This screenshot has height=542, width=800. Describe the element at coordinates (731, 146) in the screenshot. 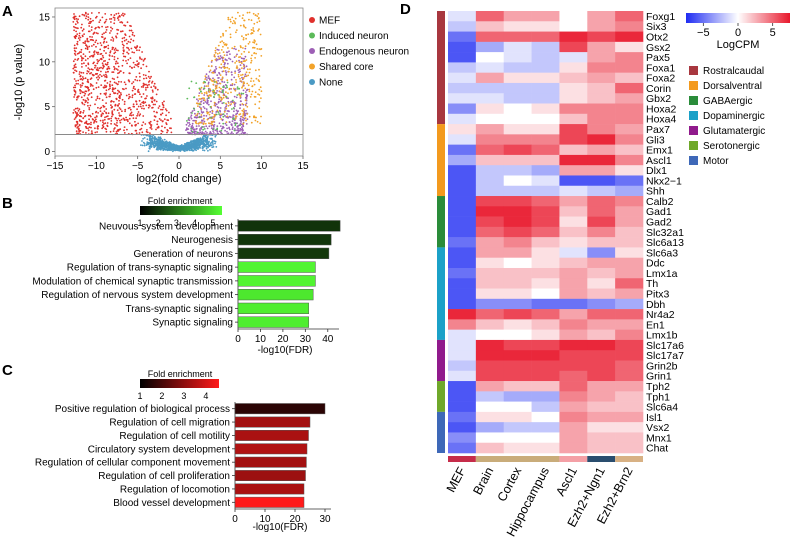

I see `heatmap-legend-label: Serotonergic` at that location.